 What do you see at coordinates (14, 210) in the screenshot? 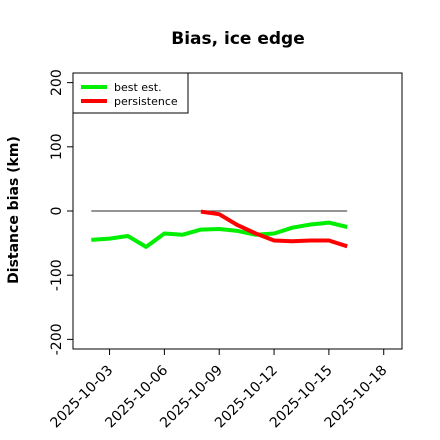
I see `y-axis-label: Distance bias (km)` at bounding box center [14, 210].